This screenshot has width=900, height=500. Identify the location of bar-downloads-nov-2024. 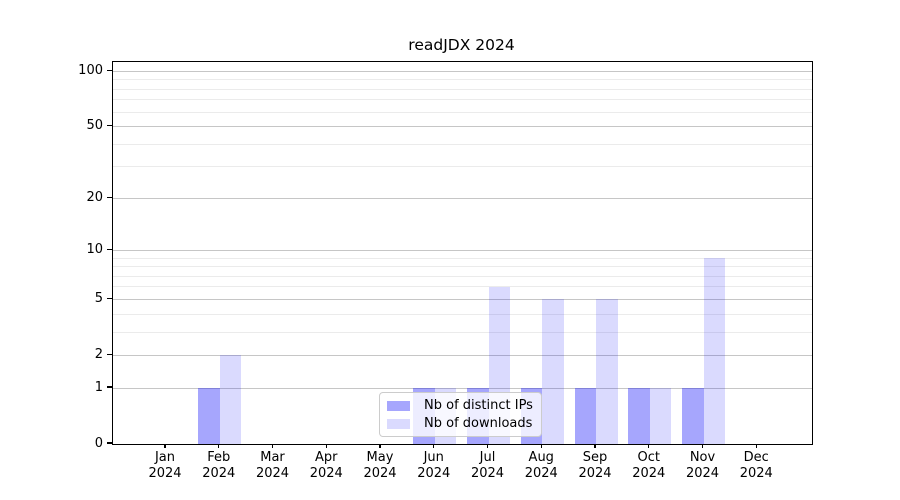
(714, 351).